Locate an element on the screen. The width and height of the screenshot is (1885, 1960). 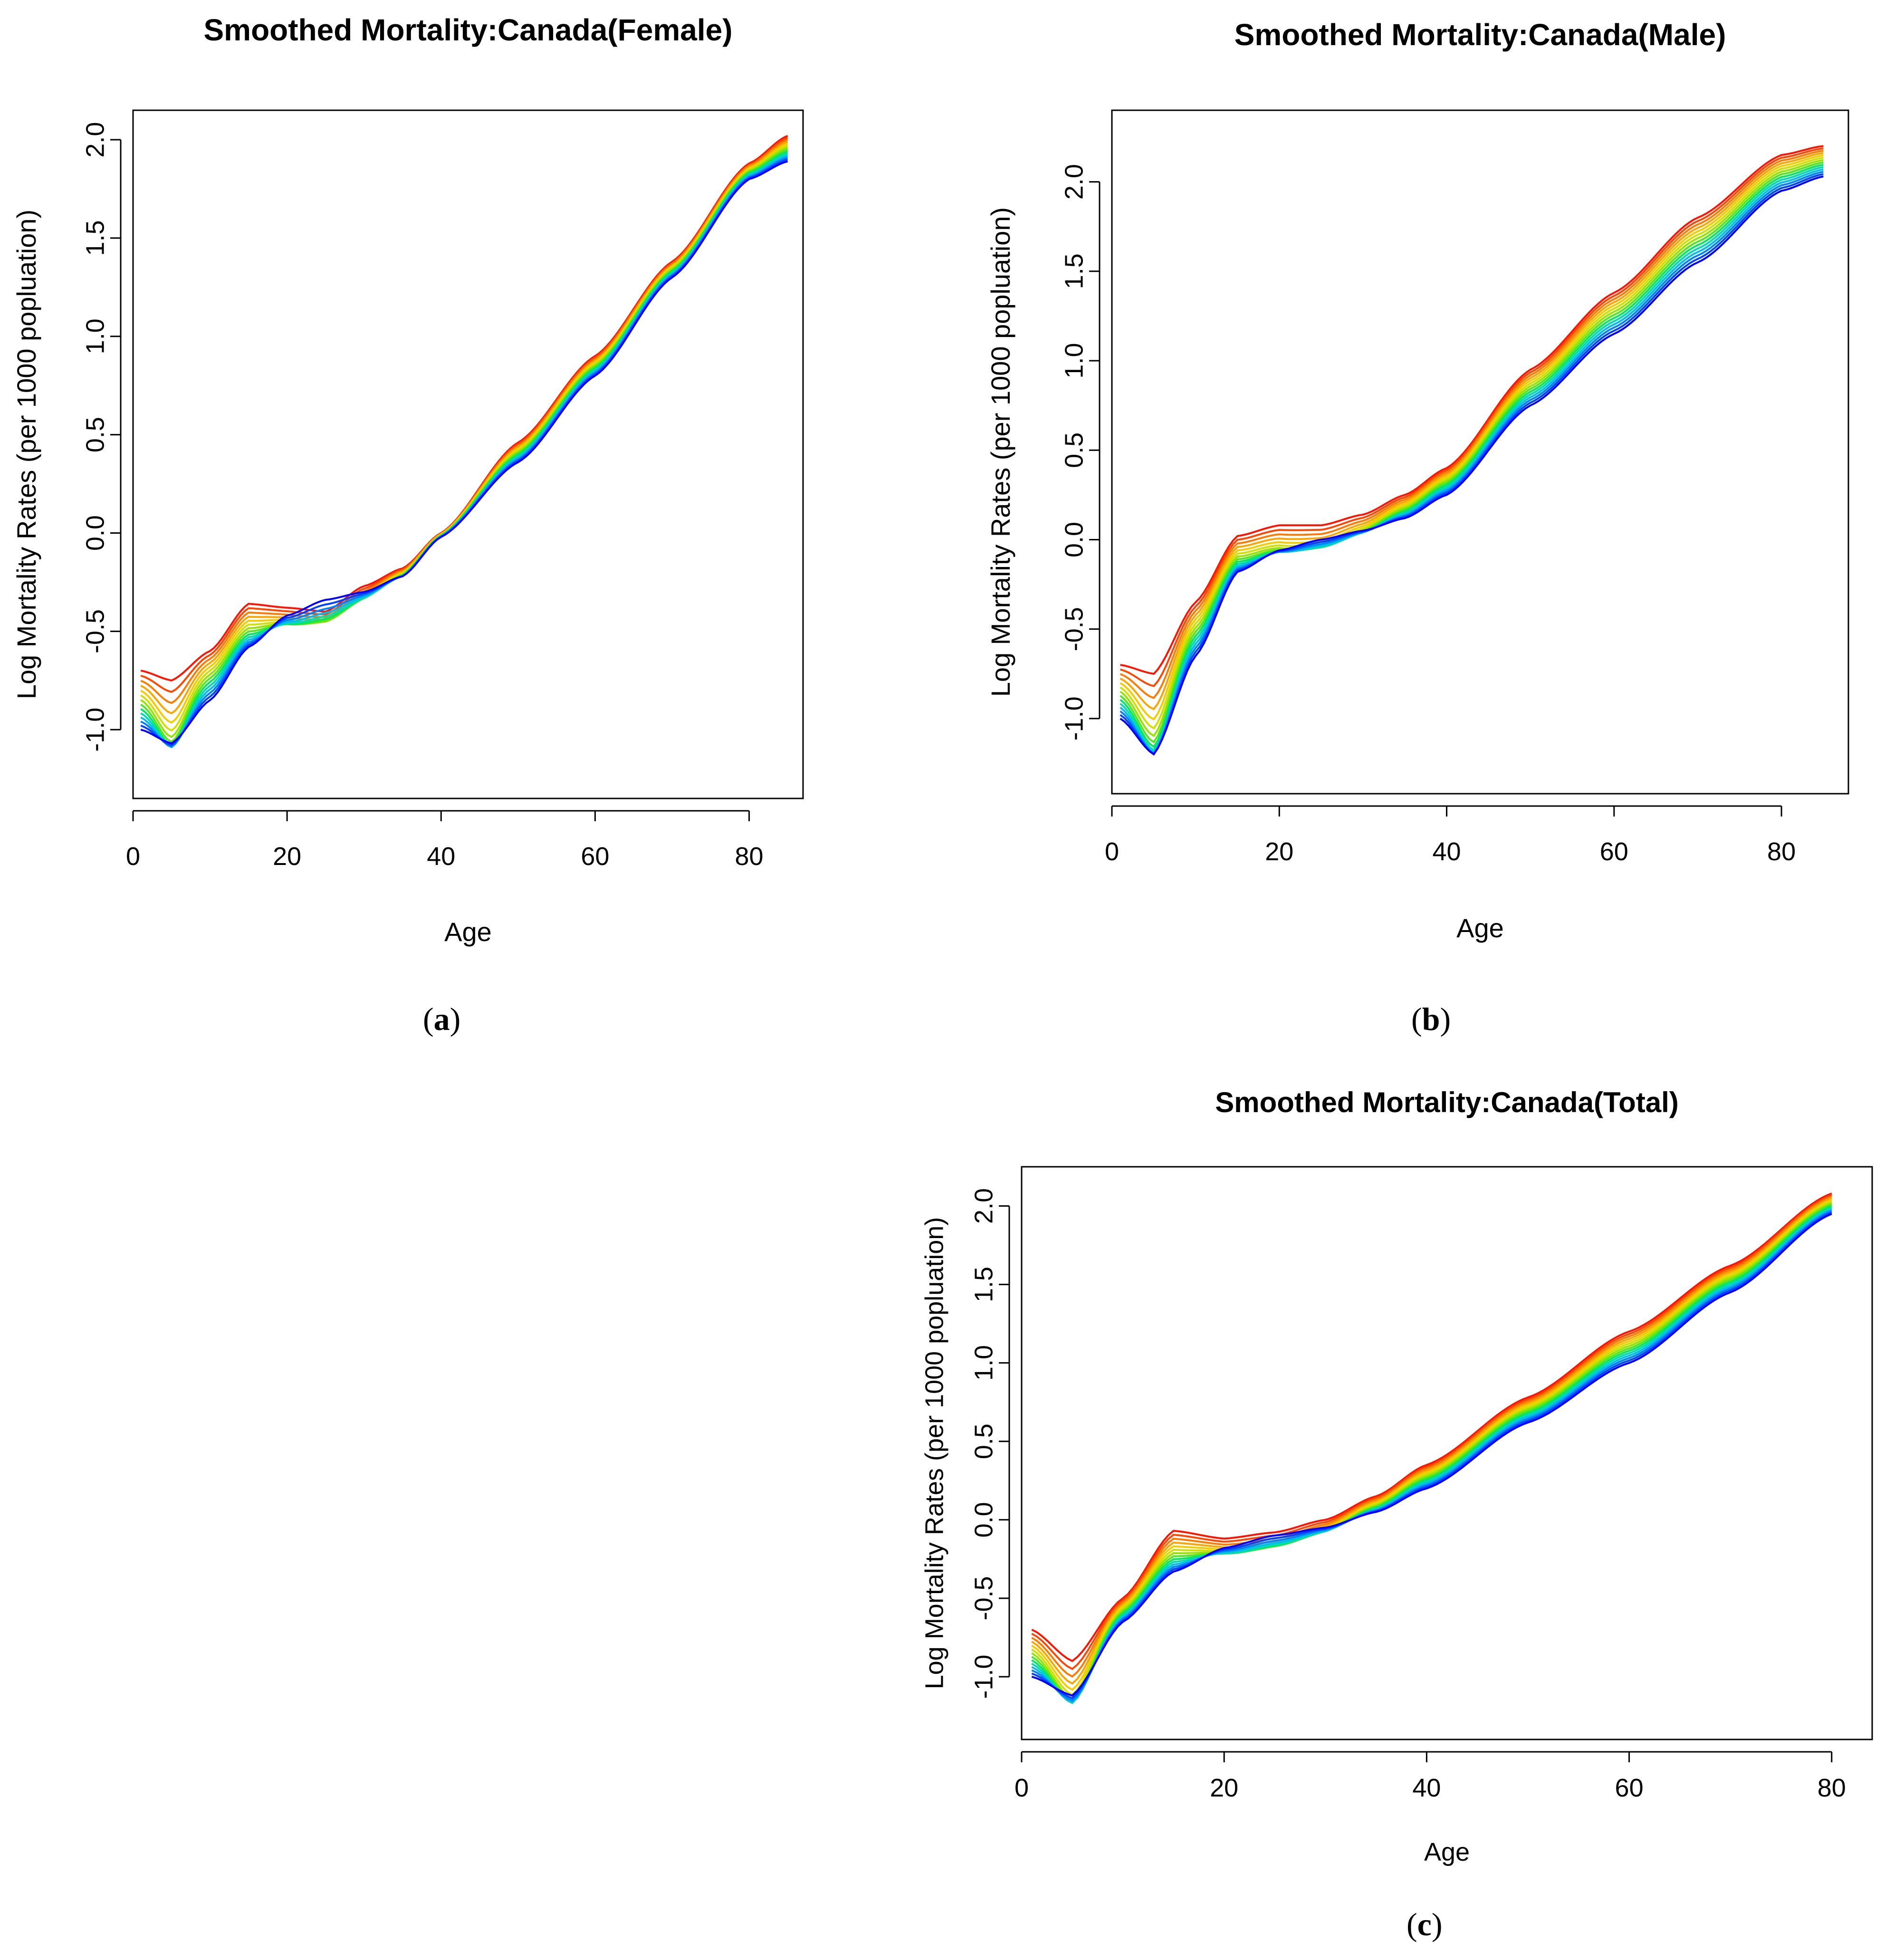
caption-letter: a is located at coordinates (441, 1019).